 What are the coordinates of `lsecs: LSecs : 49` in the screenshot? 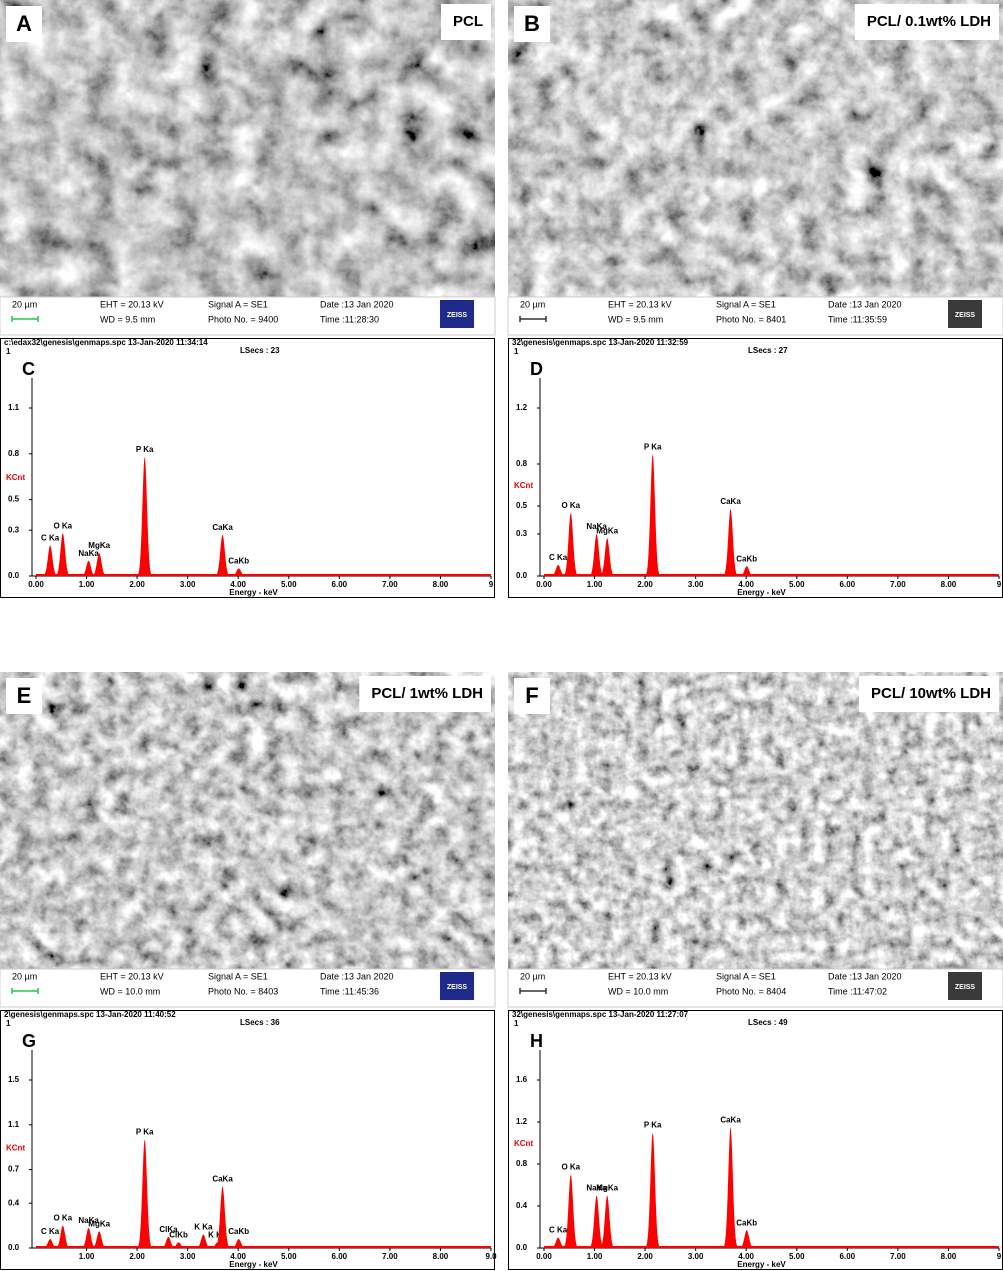 It's located at (768, 1022).